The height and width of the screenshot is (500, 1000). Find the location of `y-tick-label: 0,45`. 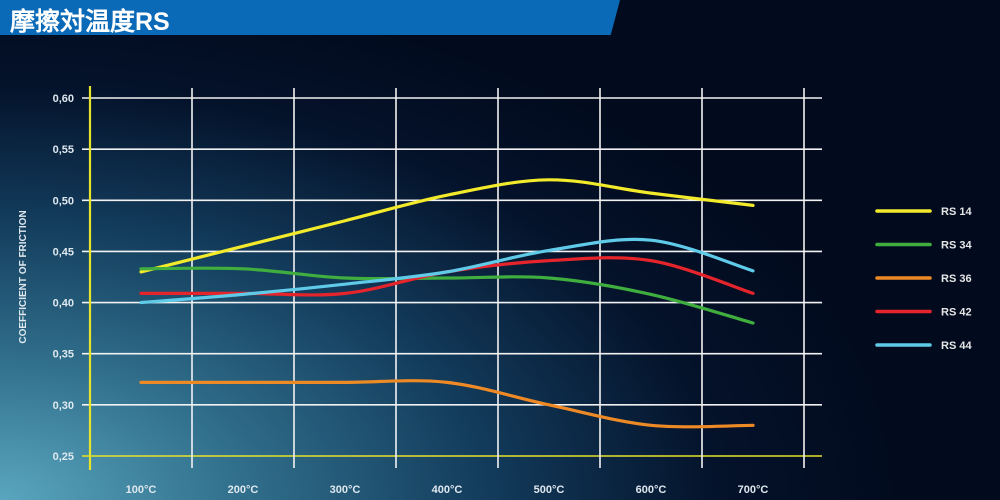

y-tick-label: 0,45 is located at coordinates (63, 252).